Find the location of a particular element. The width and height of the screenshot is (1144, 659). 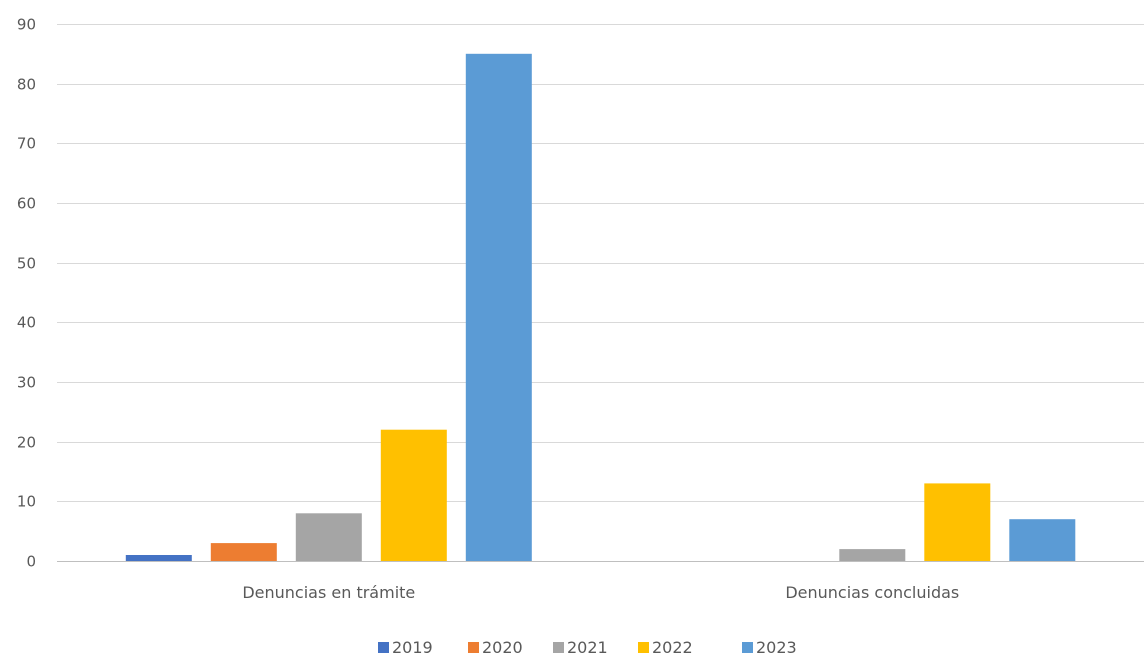

legend-label-2021: 2021 is located at coordinates (587, 647).